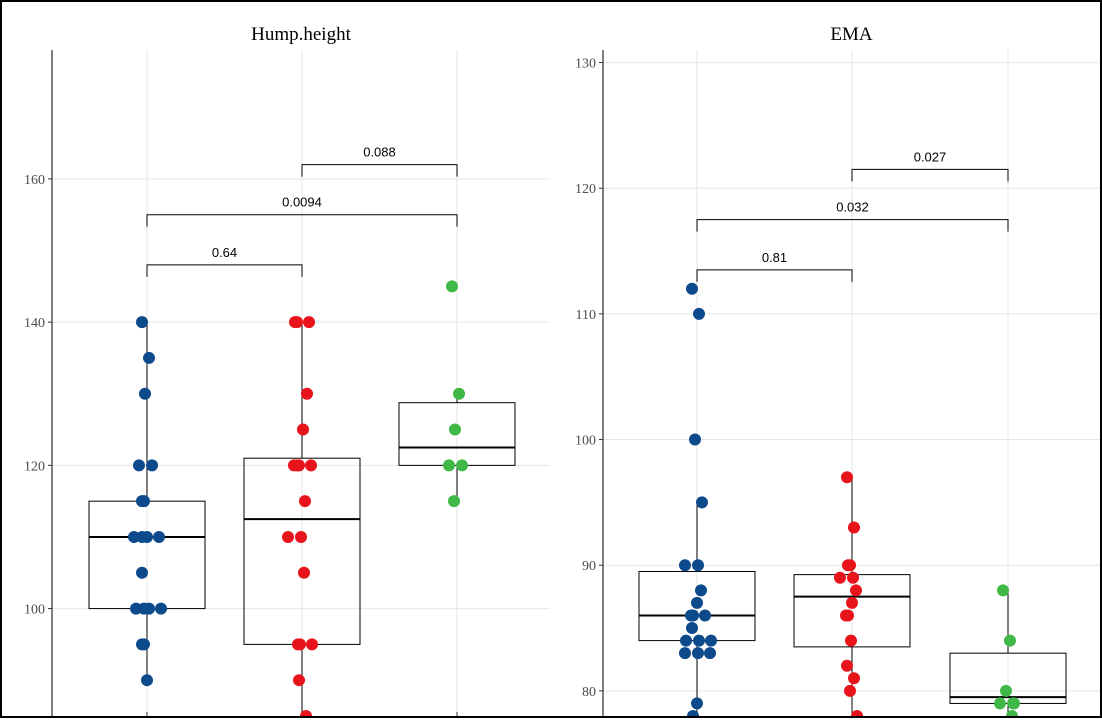 Image resolution: width=1102 pixels, height=721 pixels. What do you see at coordinates (585, 64) in the screenshot?
I see `y-tick-label: 130` at bounding box center [585, 64].